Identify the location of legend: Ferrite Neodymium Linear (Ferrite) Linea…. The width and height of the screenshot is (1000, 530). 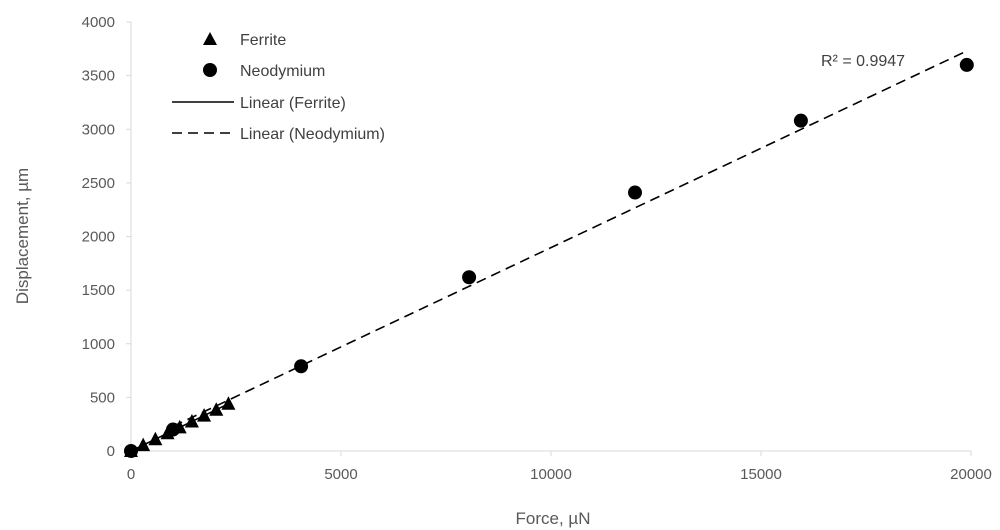
(278, 87).